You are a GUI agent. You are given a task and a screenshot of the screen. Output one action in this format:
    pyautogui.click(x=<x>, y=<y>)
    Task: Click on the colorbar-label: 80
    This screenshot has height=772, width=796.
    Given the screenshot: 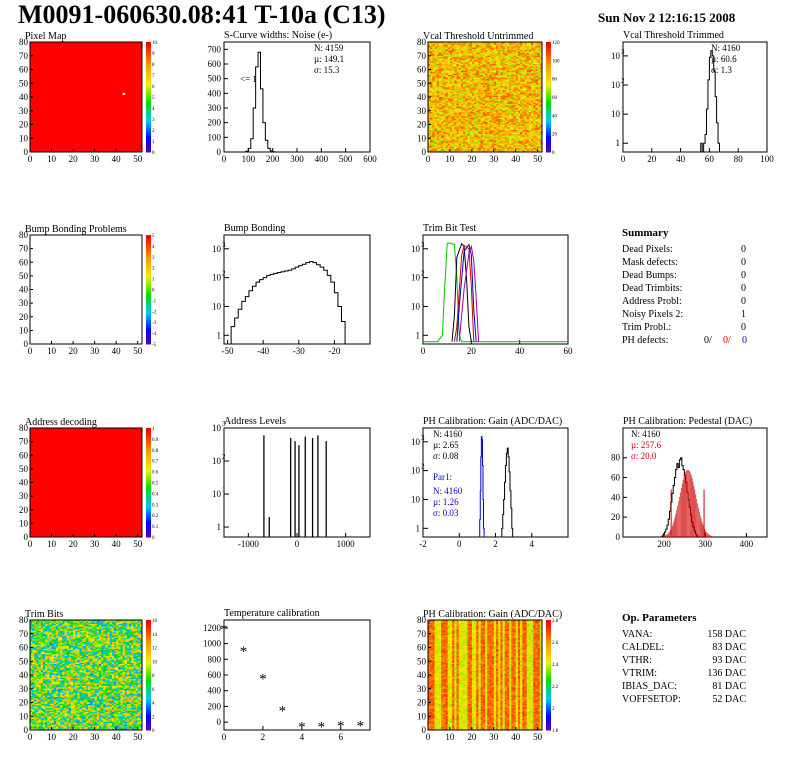 What is the action you would take?
    pyautogui.click(x=555, y=80)
    